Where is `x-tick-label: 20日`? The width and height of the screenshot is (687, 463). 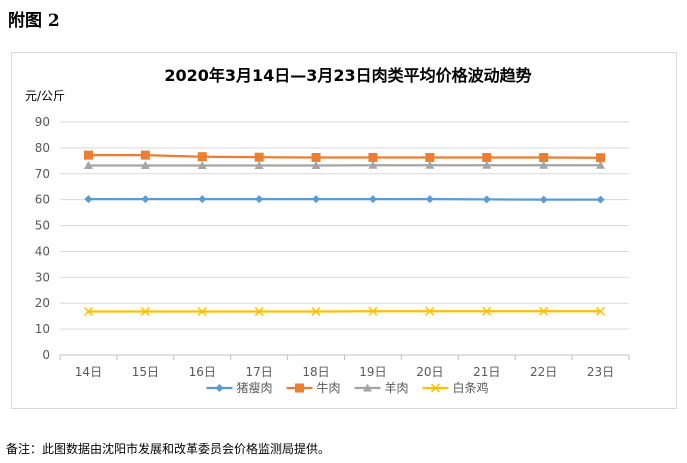
x-tick-label: 20日 is located at coordinates (429, 372).